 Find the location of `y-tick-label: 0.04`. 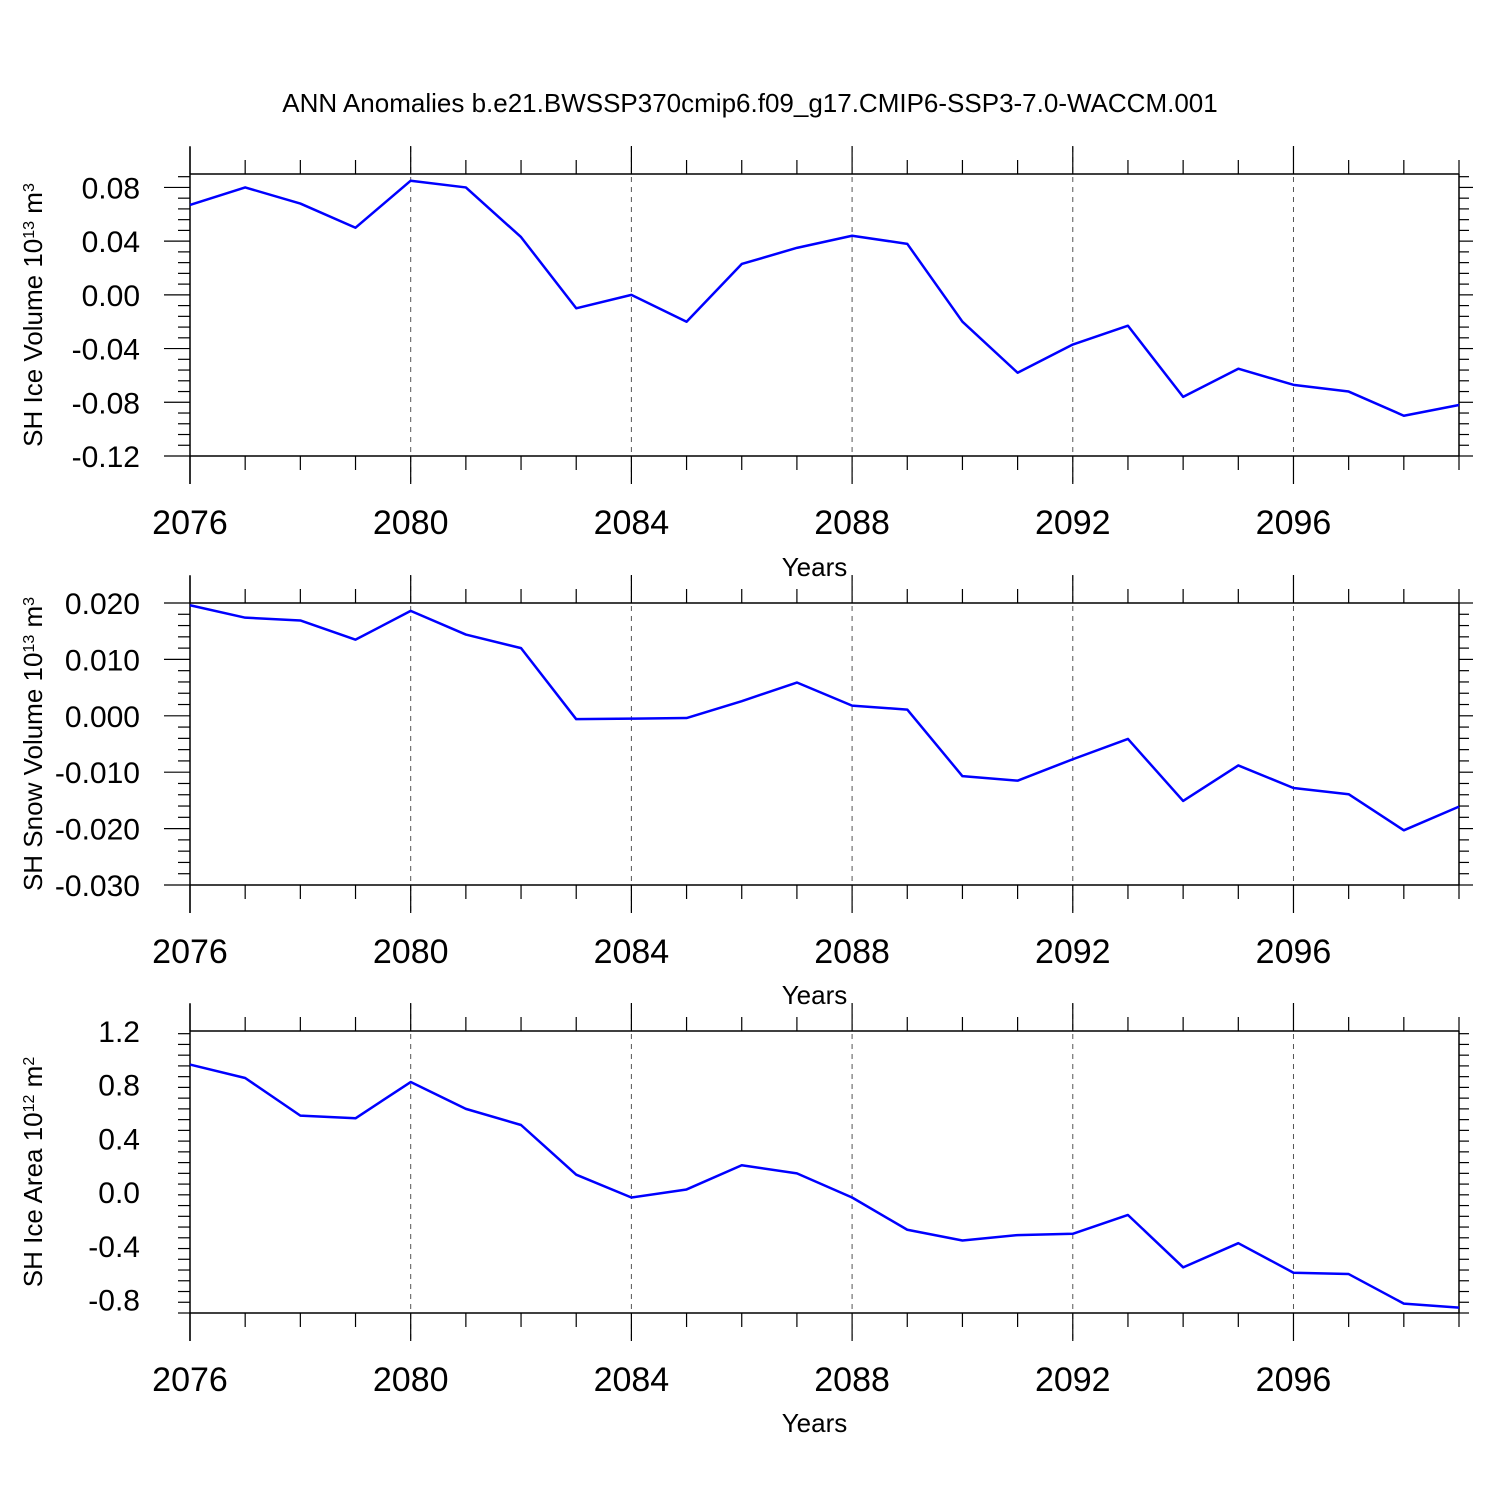

y-tick-label: 0.04 is located at coordinates (111, 242).